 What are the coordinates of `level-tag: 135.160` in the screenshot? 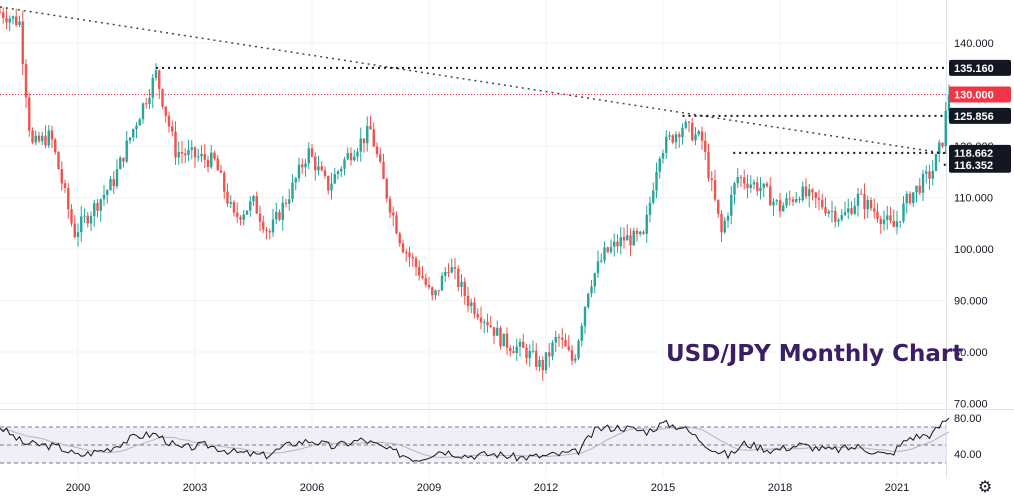 It's located at (974, 69).